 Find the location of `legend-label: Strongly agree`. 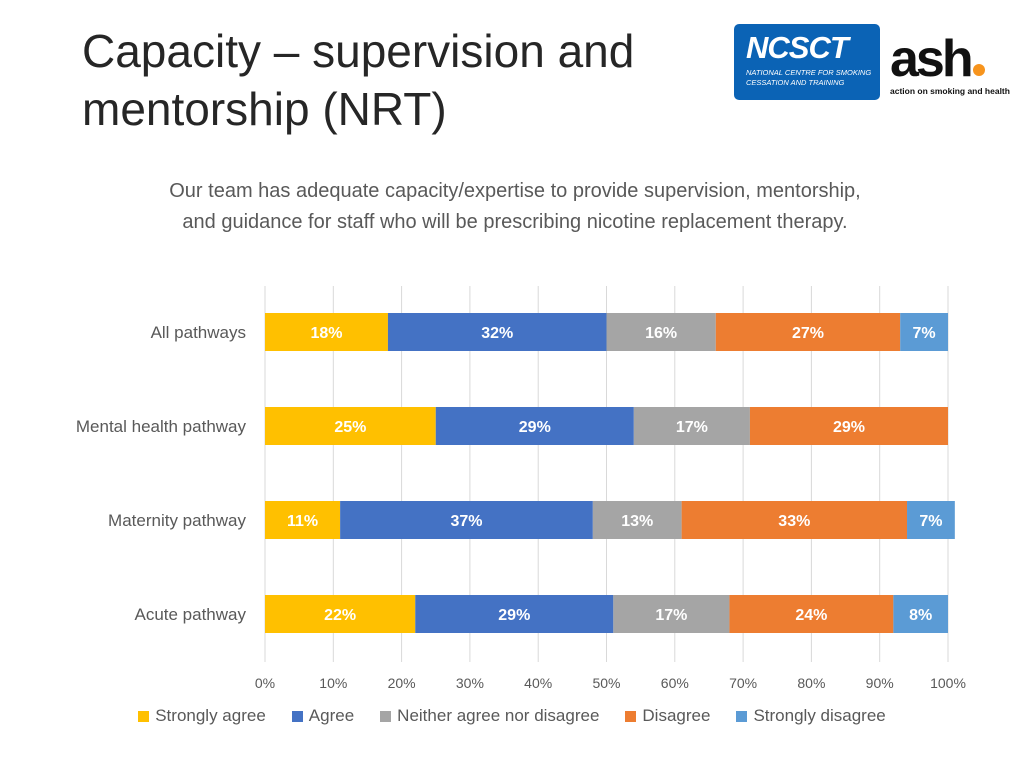

legend-label: Strongly agree is located at coordinates (210, 715).